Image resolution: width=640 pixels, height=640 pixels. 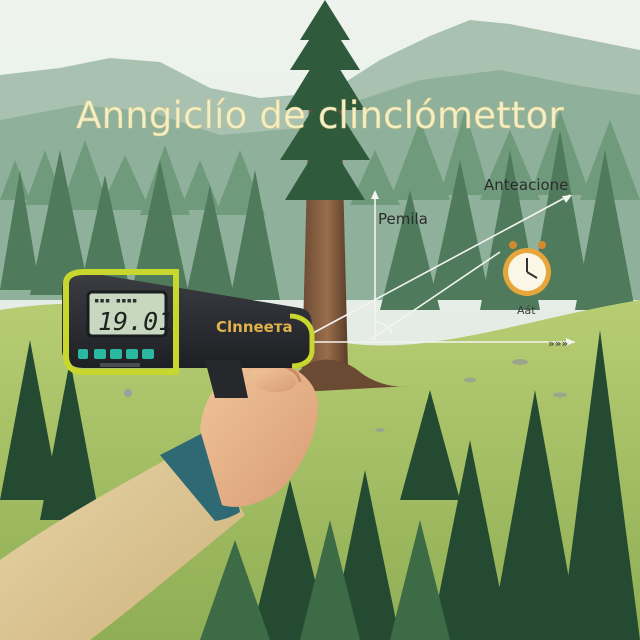 What do you see at coordinates (226, 379) in the screenshot?
I see `device-grip` at bounding box center [226, 379].